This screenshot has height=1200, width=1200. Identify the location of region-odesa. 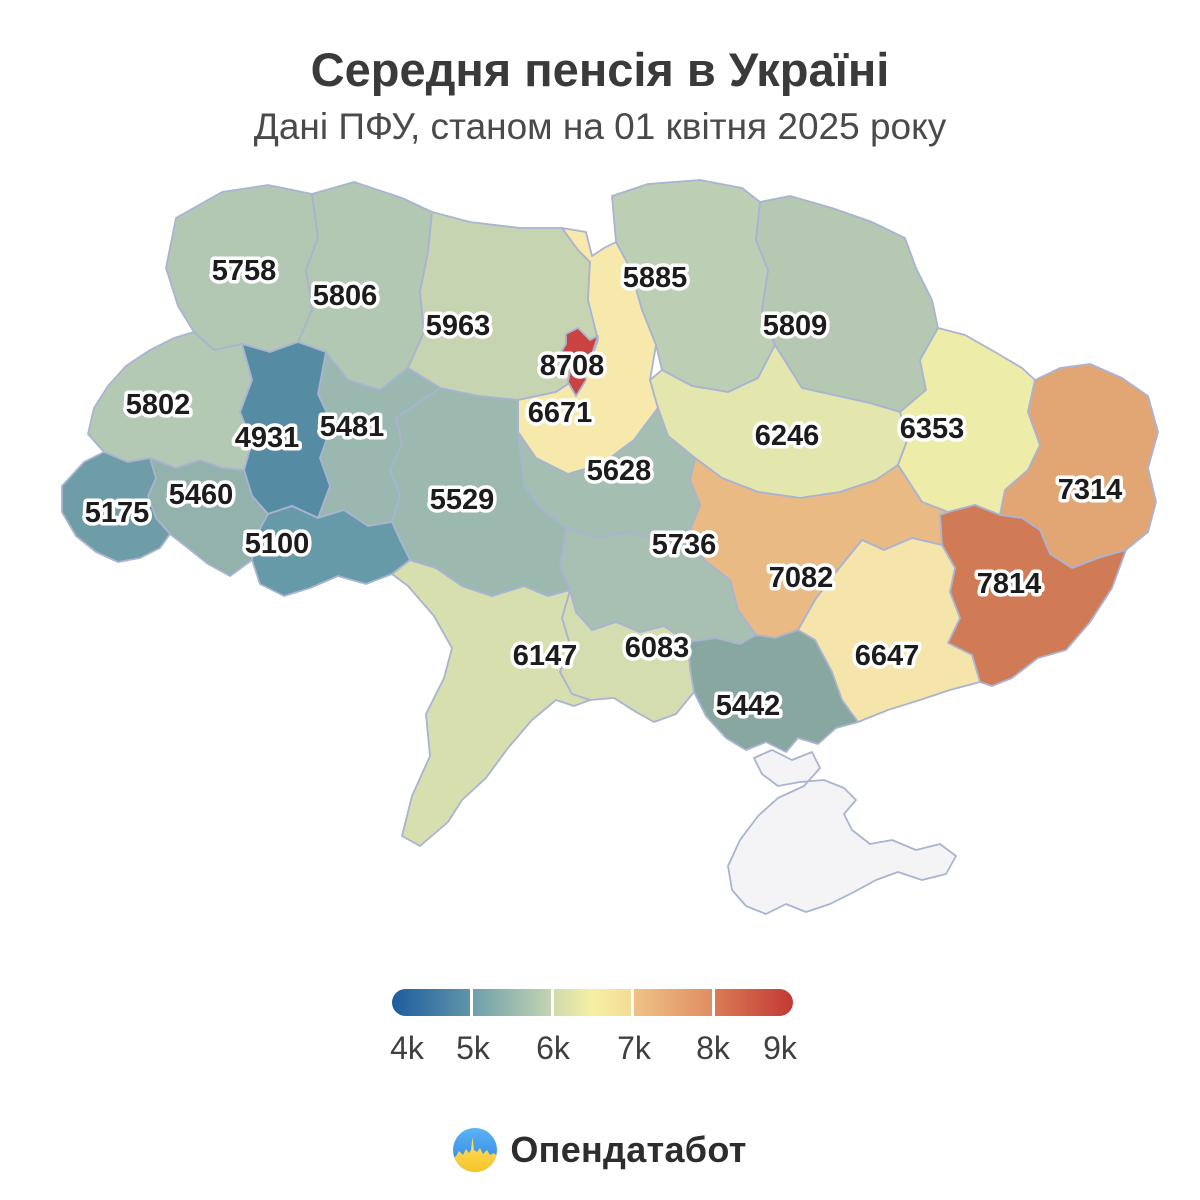
(491, 703).